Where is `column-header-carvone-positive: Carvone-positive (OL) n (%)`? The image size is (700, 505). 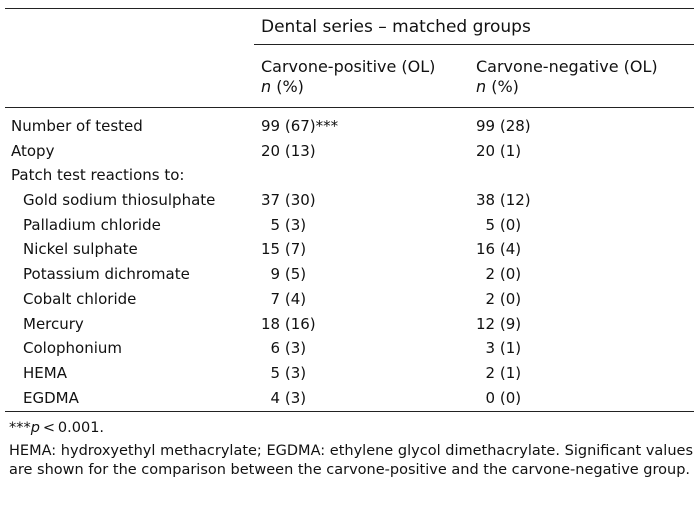
column-header-carvone-positive: Carvone-positive (OL) n (%) is located at coordinates (348, 77).